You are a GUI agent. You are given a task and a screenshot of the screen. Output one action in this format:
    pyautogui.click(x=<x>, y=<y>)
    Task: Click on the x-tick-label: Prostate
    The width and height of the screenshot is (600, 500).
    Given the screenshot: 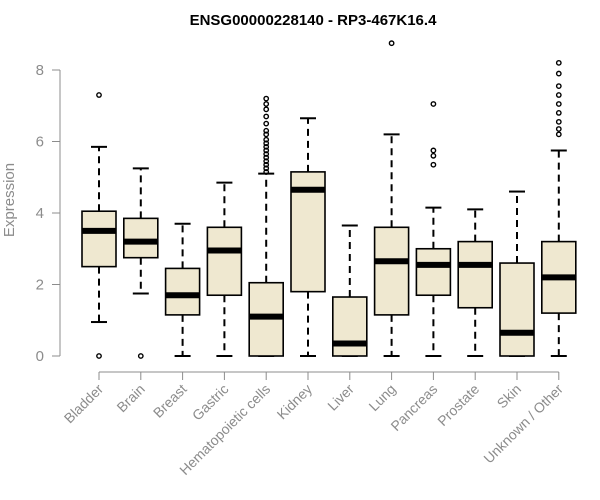 What is the action you would take?
    pyautogui.click(x=458, y=405)
    